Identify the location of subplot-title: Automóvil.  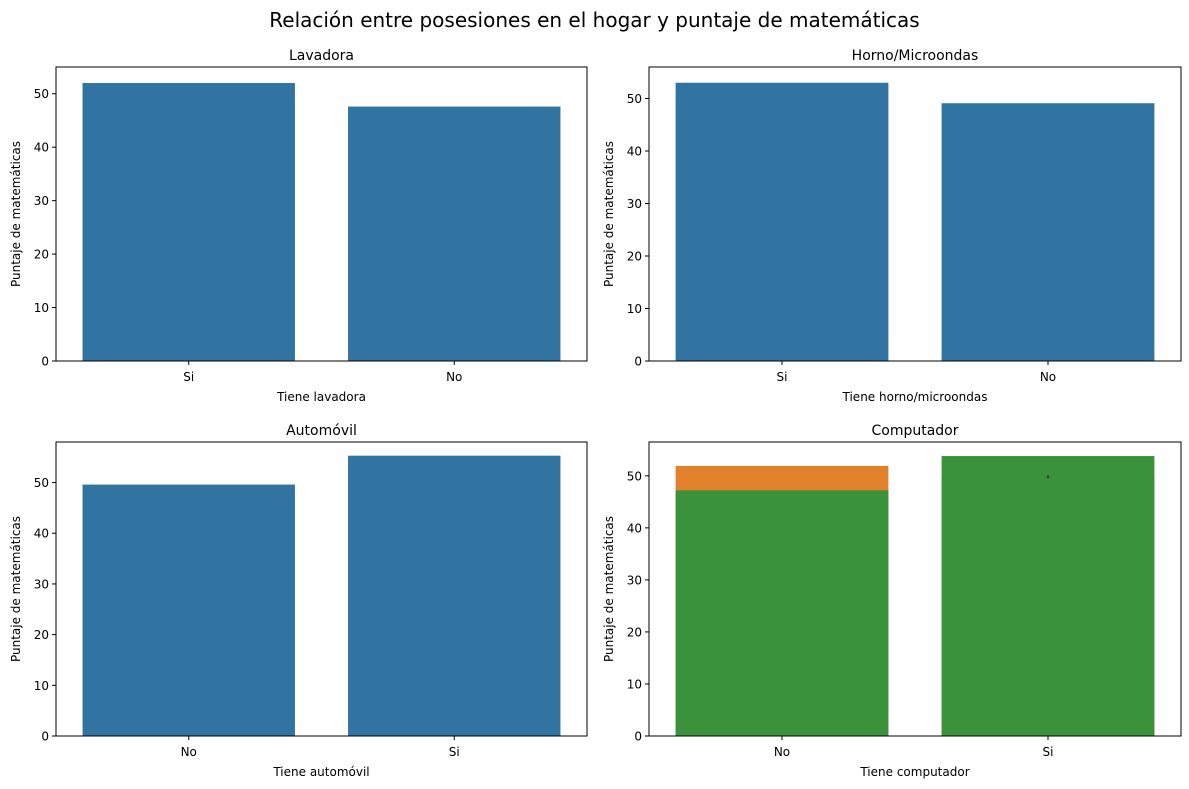
(321, 431).